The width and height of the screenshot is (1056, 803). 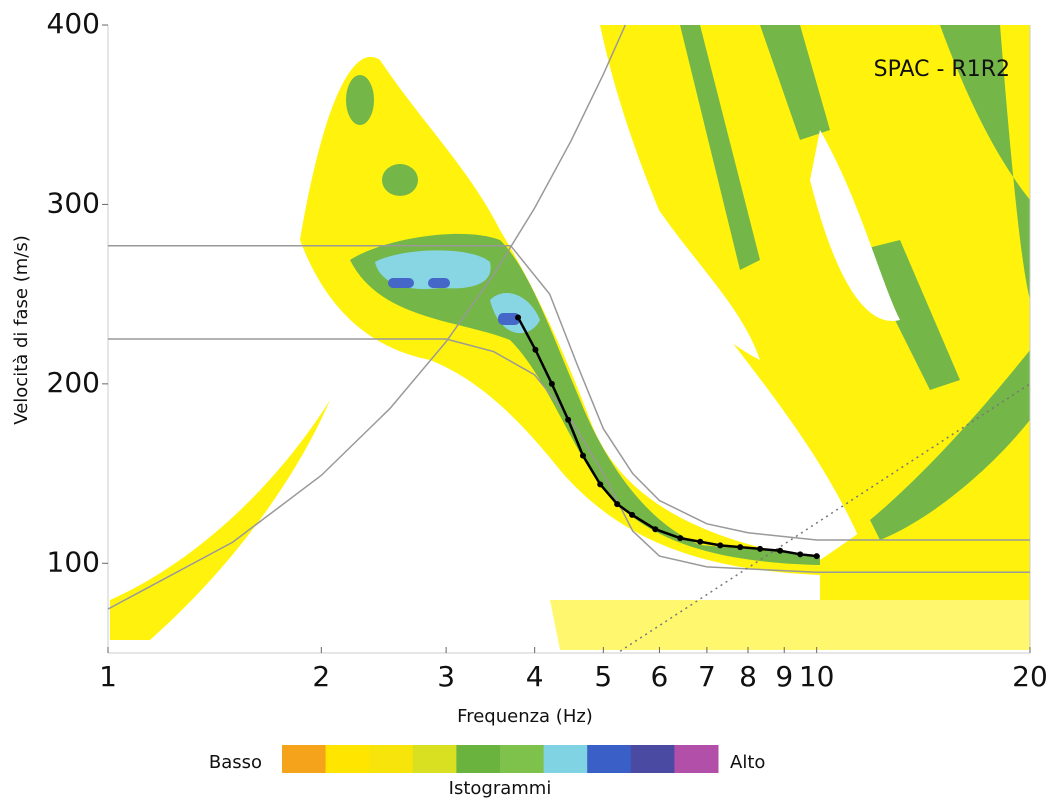 I want to click on colorbar-title: Istogrammi, so click(x=500, y=788).